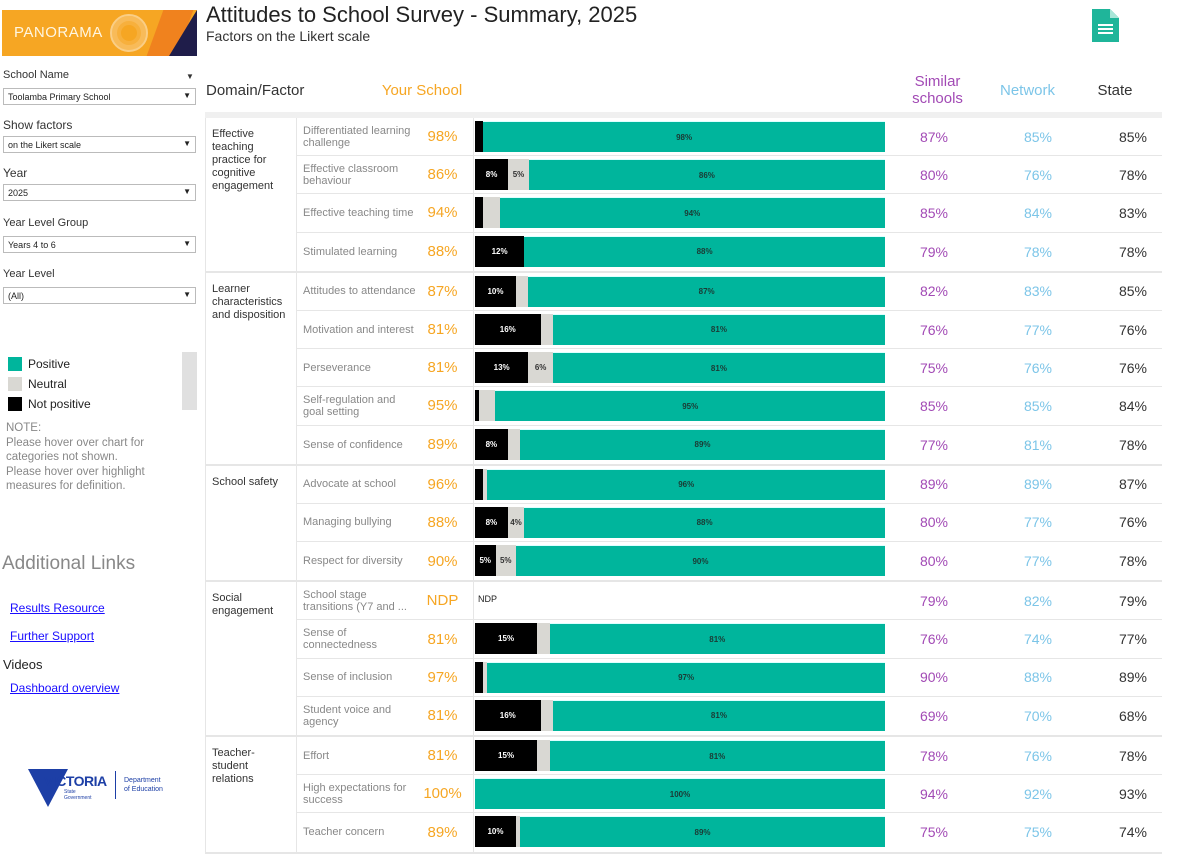  I want to click on year-level-select: (All) ▼, so click(99, 295).